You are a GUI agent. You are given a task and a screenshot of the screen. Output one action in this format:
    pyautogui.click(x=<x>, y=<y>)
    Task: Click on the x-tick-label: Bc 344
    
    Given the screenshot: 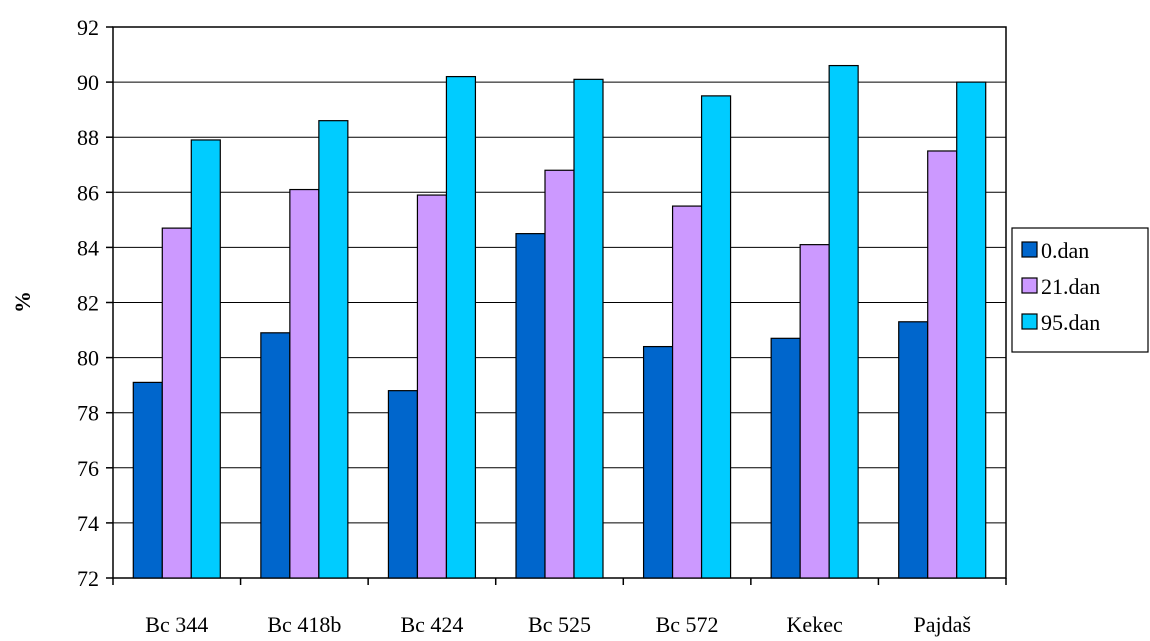 What is the action you would take?
    pyautogui.click(x=176, y=624)
    